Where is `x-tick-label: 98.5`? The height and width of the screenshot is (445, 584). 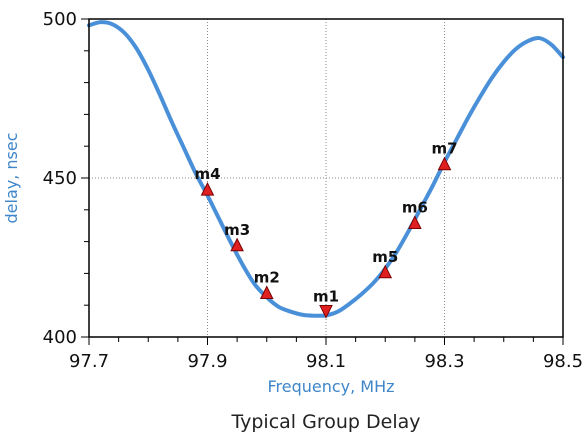 x-tick-label: 98.5 is located at coordinates (563, 361).